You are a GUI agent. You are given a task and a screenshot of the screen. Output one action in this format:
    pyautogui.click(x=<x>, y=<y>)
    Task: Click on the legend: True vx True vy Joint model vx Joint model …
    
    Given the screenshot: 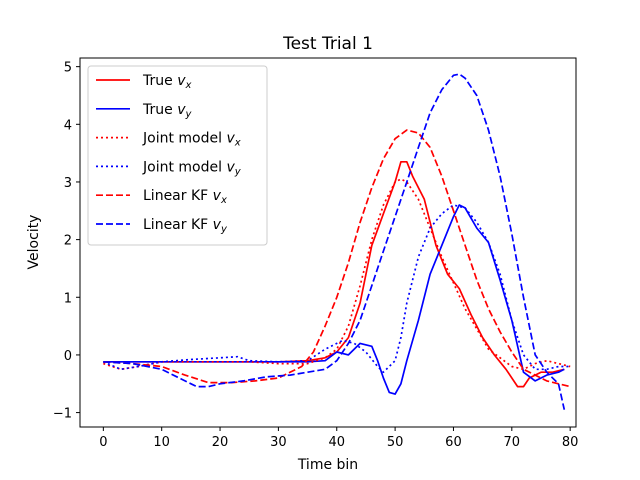 What is the action you would take?
    pyautogui.click(x=177, y=155)
    